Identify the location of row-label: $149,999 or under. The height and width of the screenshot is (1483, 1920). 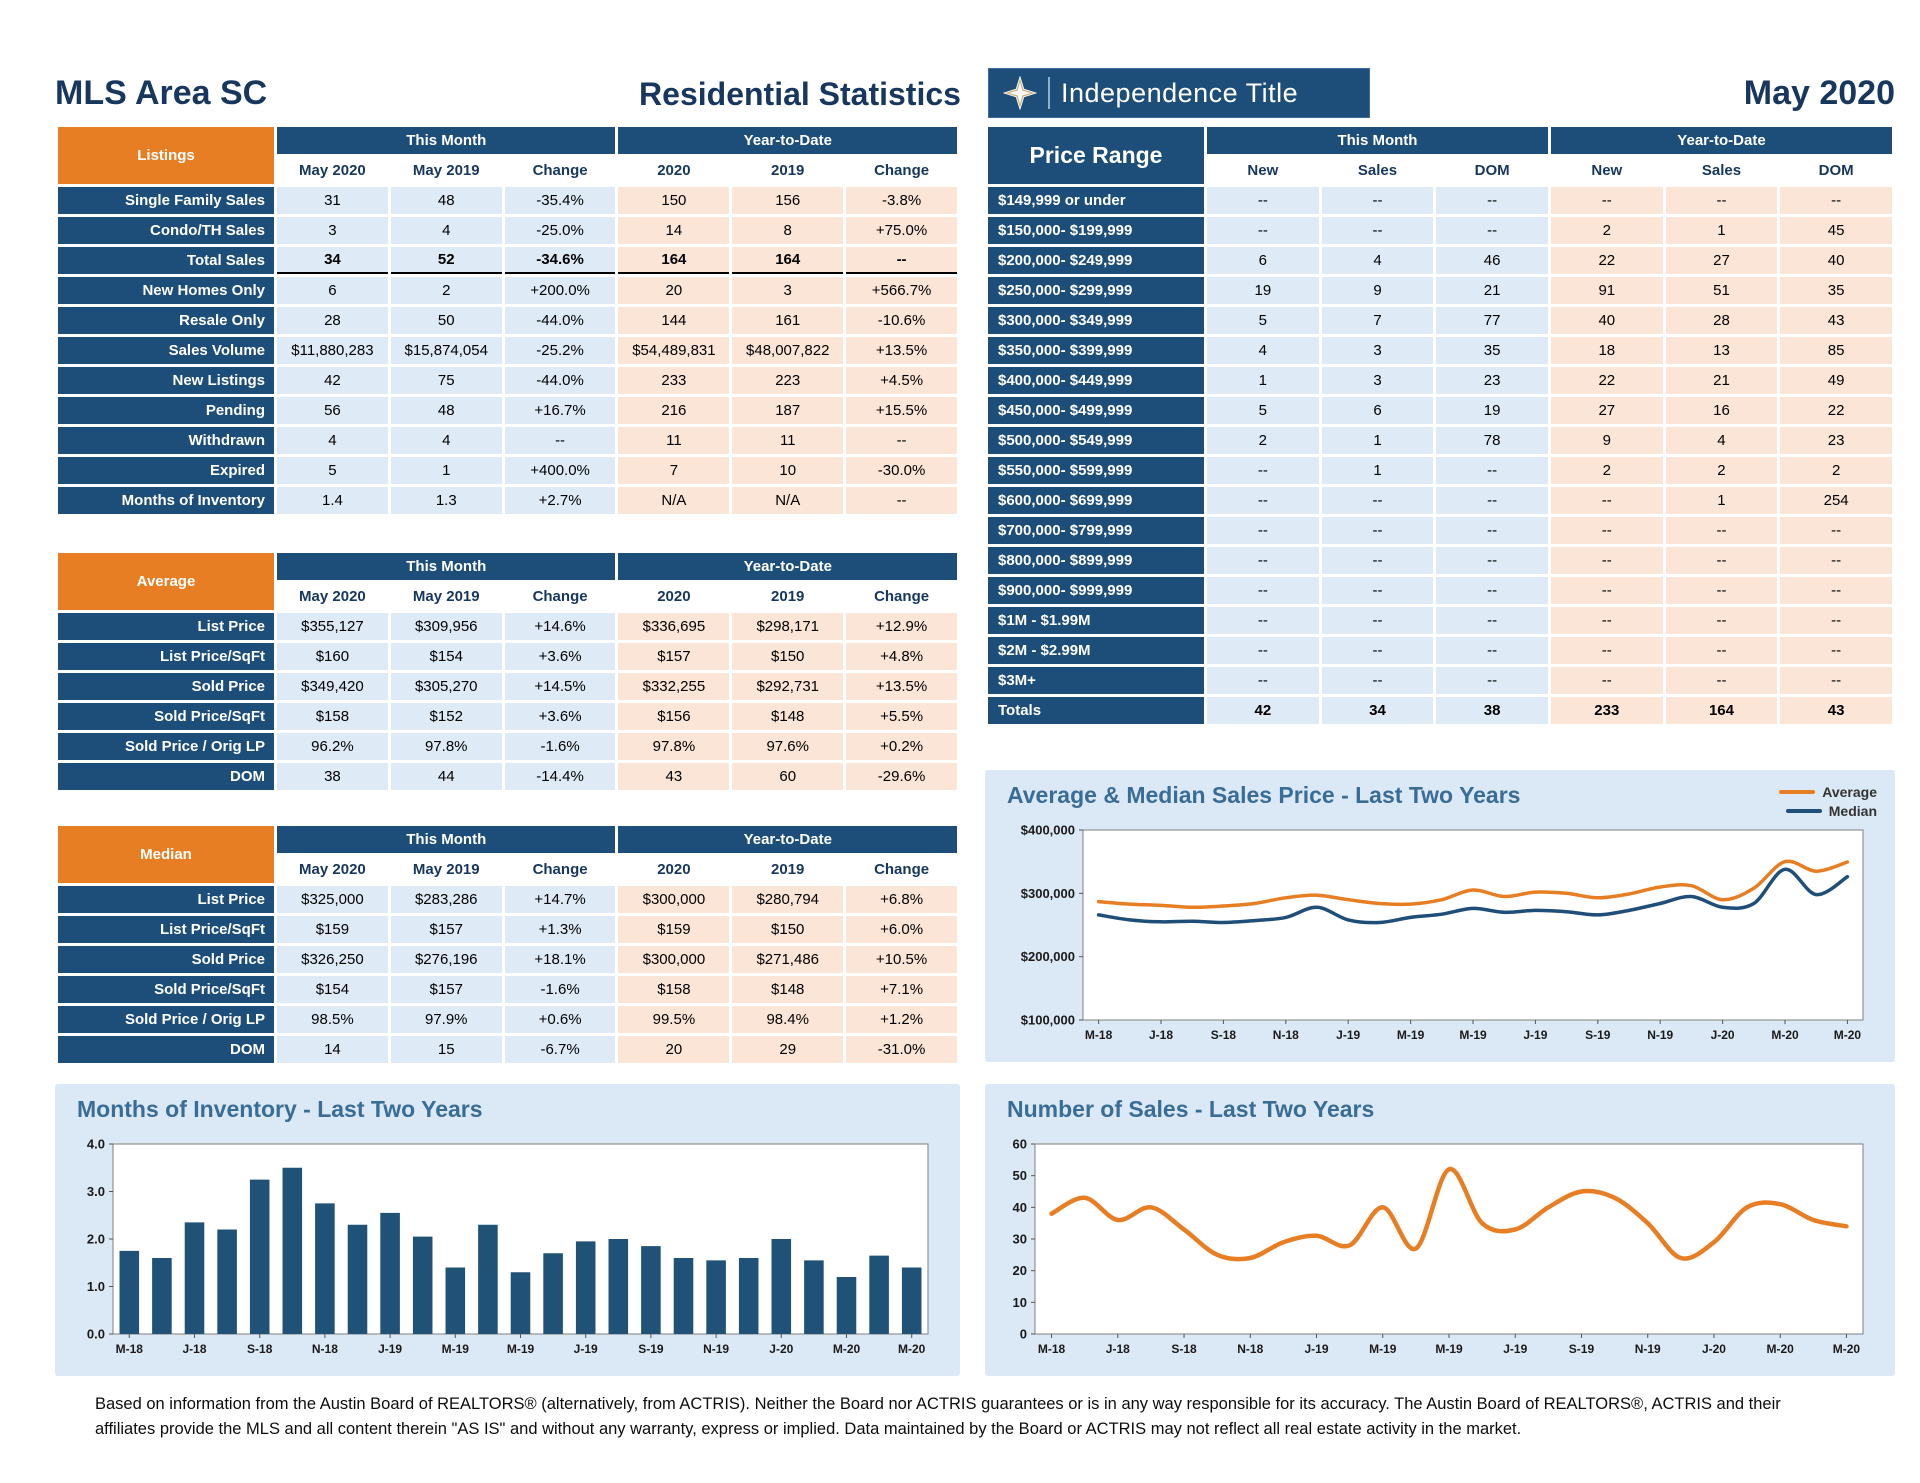
(1096, 200).